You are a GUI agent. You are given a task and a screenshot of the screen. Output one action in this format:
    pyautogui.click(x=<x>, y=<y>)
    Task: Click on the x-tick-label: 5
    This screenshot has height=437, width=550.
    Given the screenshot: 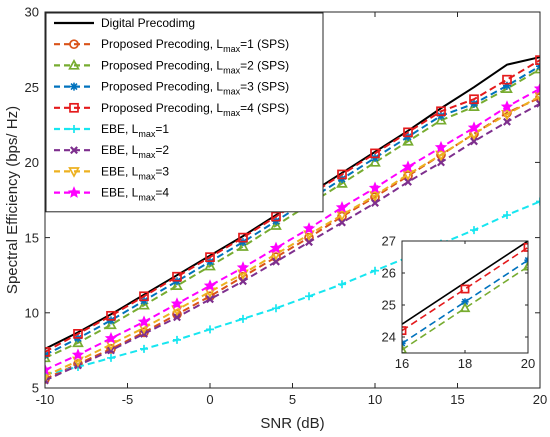 What is the action you would take?
    pyautogui.click(x=292, y=399)
    